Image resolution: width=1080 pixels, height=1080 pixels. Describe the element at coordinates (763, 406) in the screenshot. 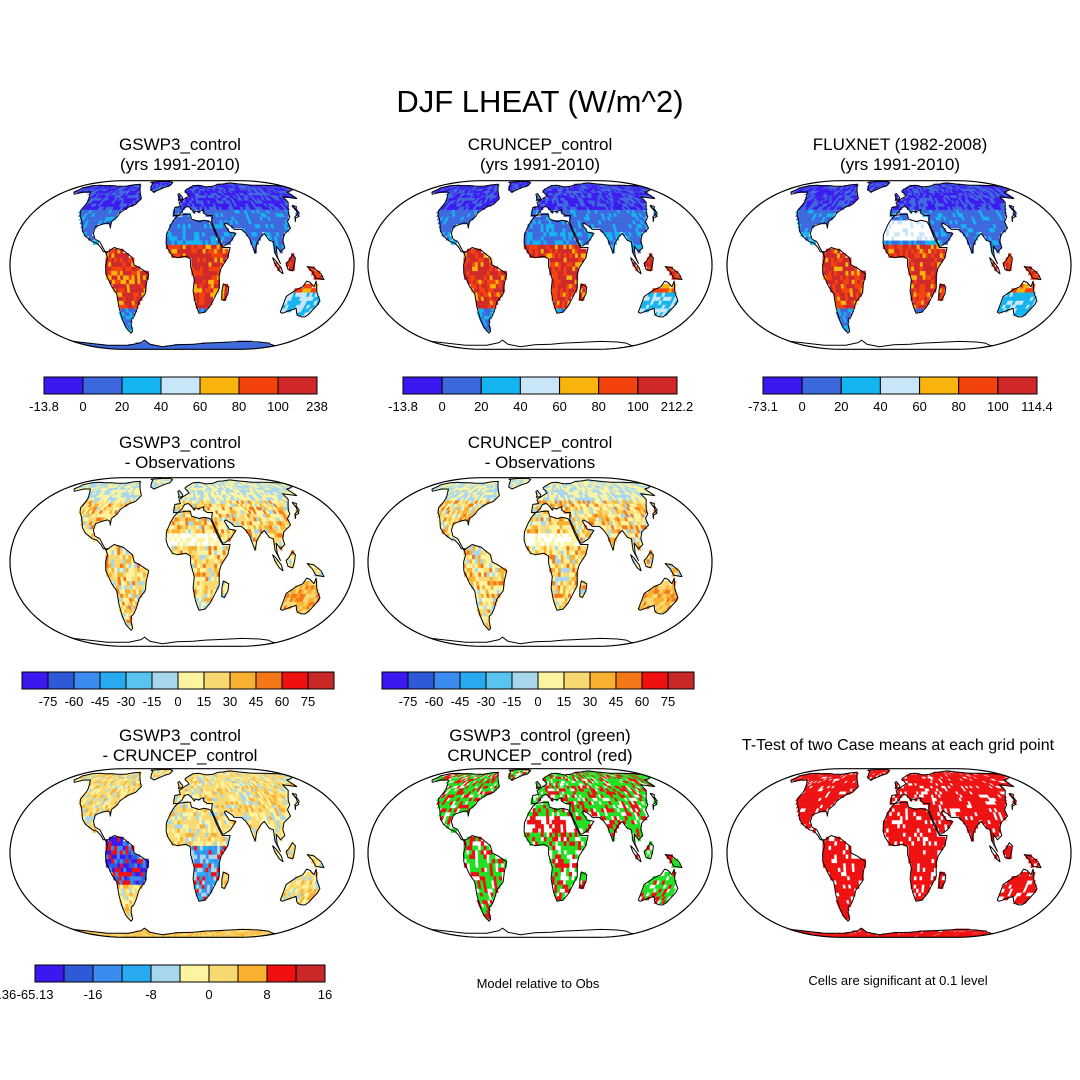

I see `colorbar-tick-label: -73.1` at that location.